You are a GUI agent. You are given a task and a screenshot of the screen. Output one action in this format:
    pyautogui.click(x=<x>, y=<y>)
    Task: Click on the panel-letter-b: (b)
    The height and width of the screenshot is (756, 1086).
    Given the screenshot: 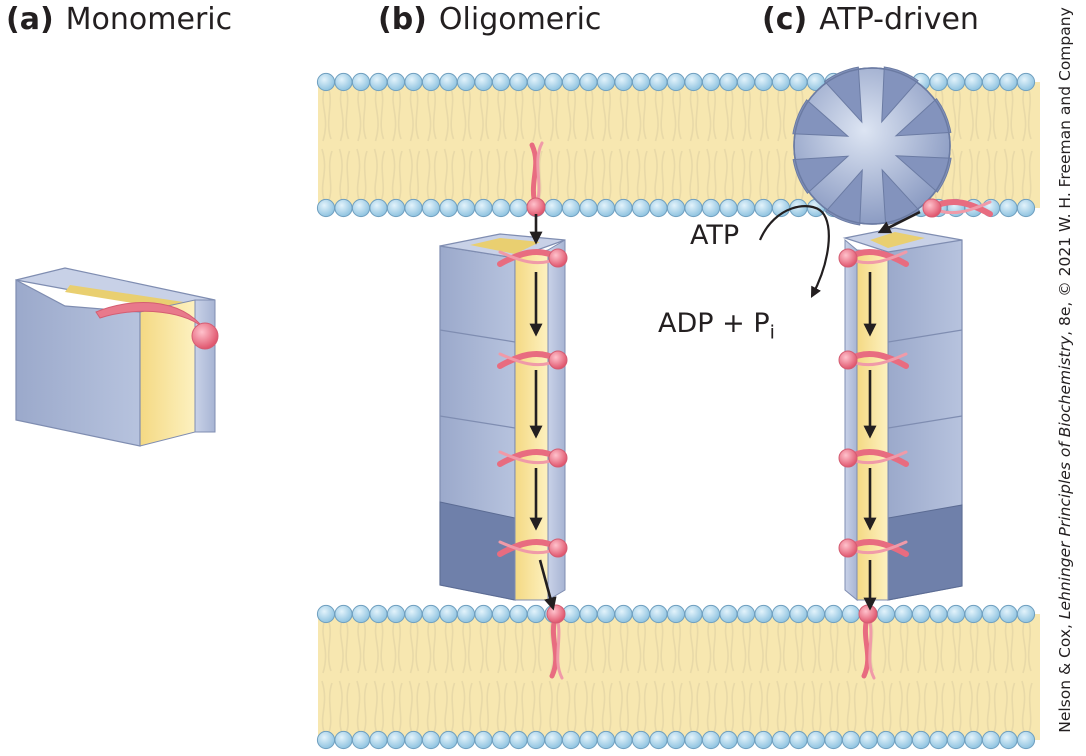 What is the action you would take?
    pyautogui.click(x=402, y=19)
    